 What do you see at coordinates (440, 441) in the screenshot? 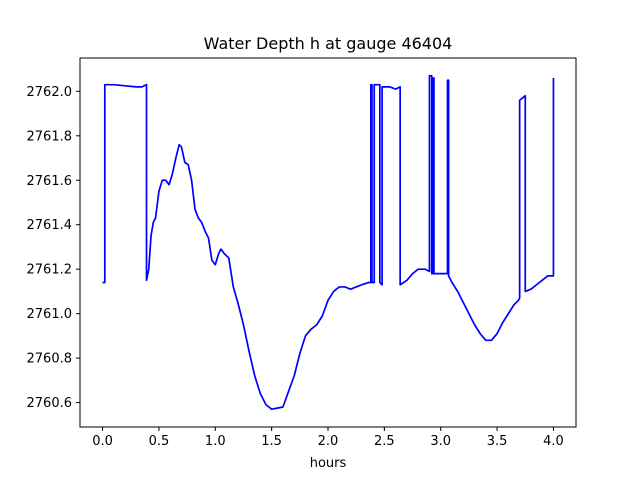
I see `x-tick-label: 3.0` at bounding box center [440, 441].